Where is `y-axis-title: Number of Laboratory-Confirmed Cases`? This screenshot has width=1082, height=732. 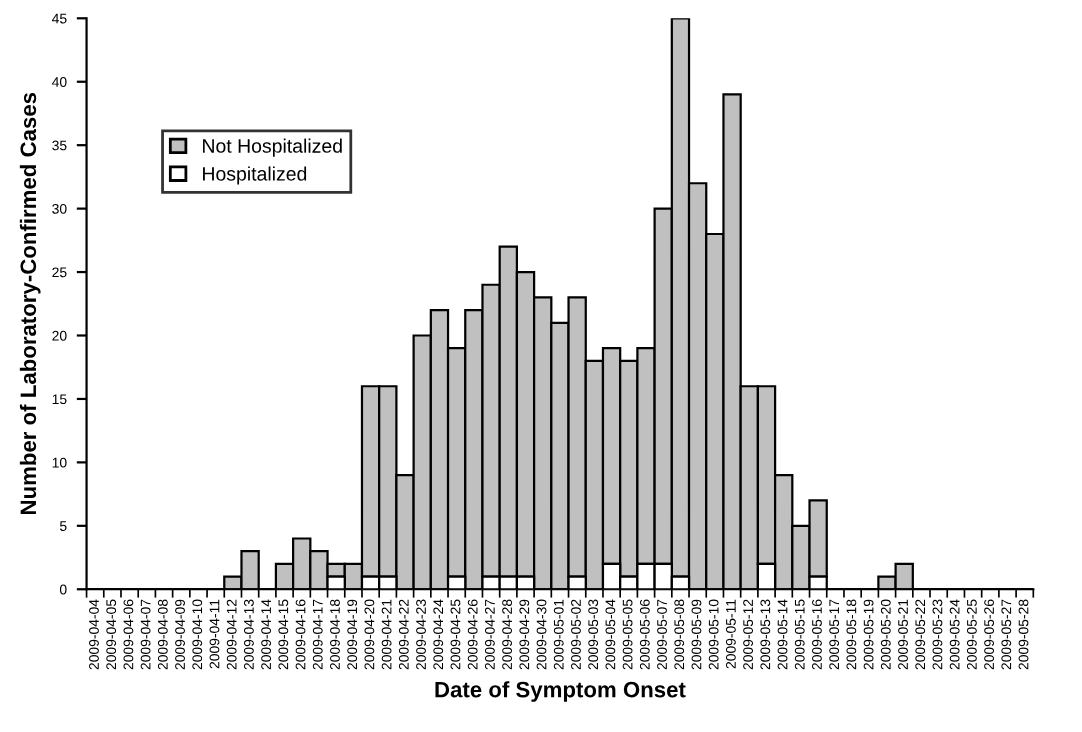 y-axis-title: Number of Laboratory-Confirmed Cases is located at coordinates (30, 303).